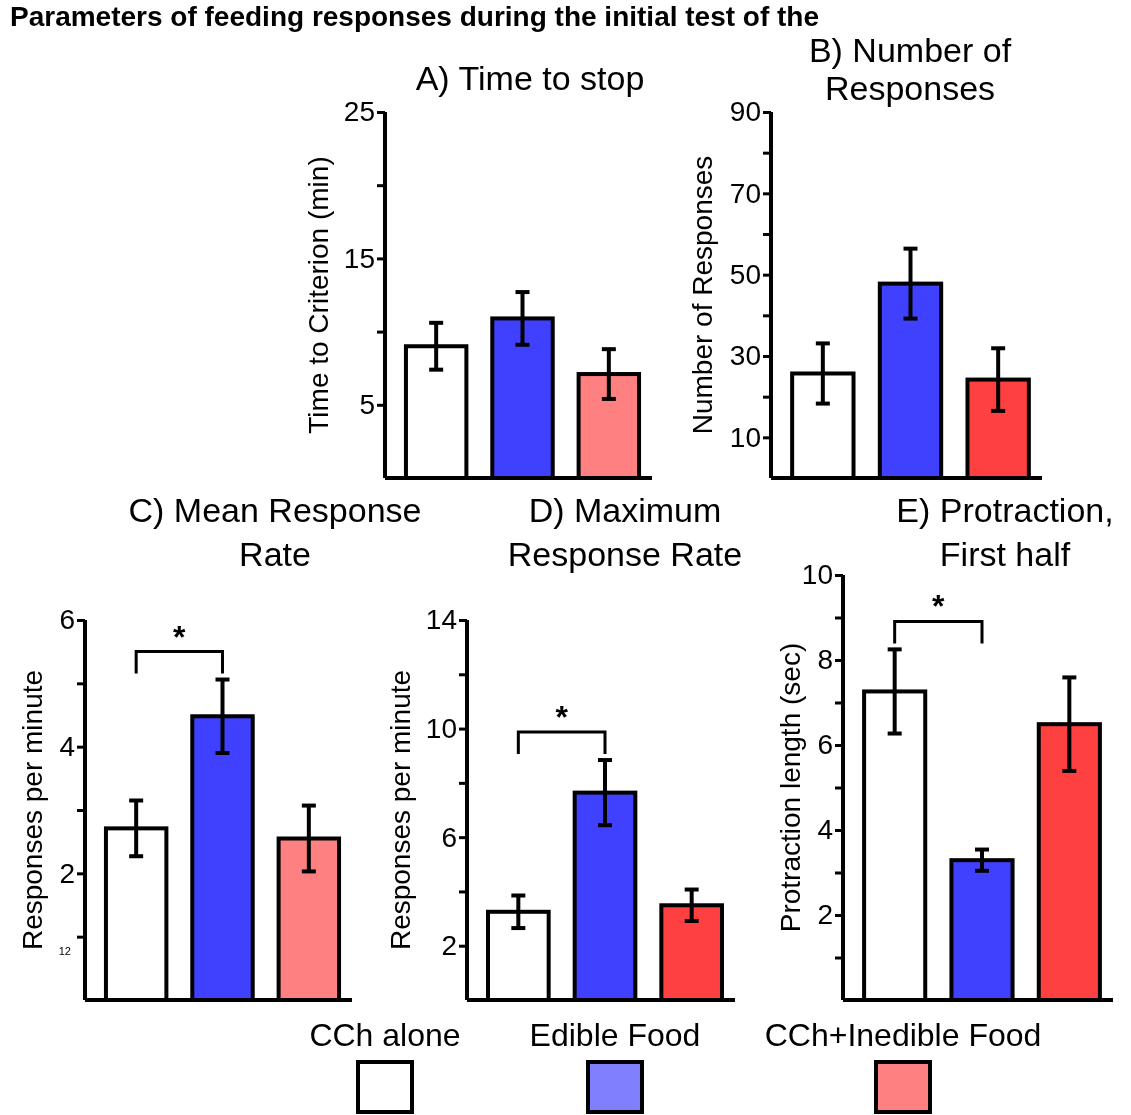  What do you see at coordinates (745, 193) in the screenshot?
I see `y-tick-label: 70` at bounding box center [745, 193].